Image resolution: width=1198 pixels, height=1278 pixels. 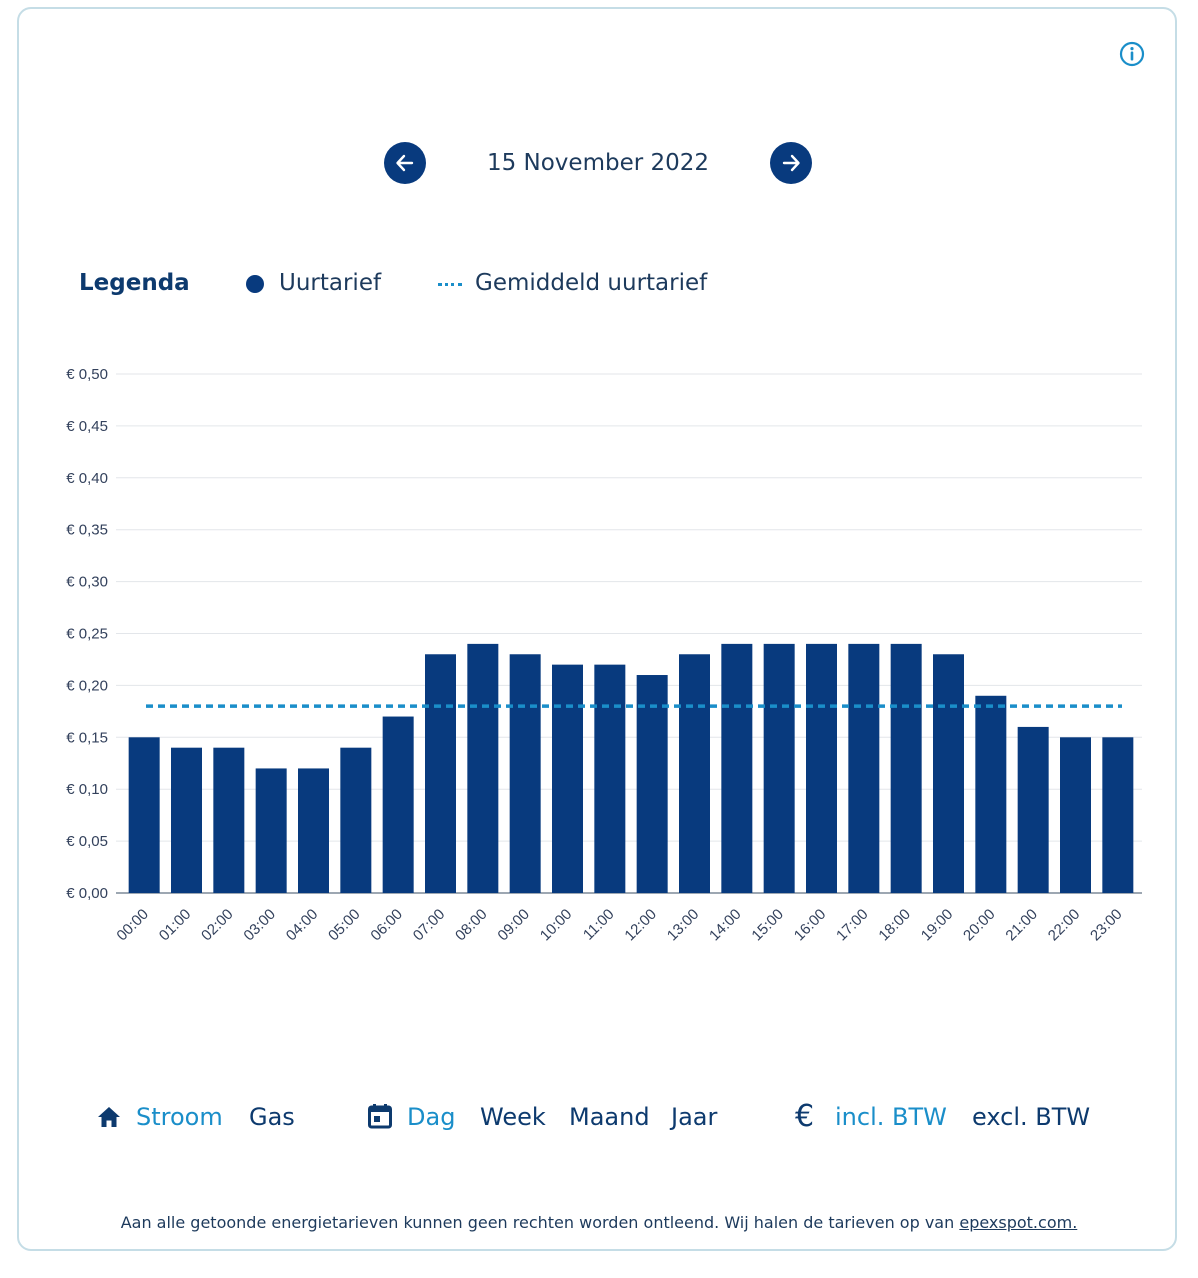 What do you see at coordinates (429, 925) in the screenshot?
I see `x-tick-label: 07:00` at bounding box center [429, 925].